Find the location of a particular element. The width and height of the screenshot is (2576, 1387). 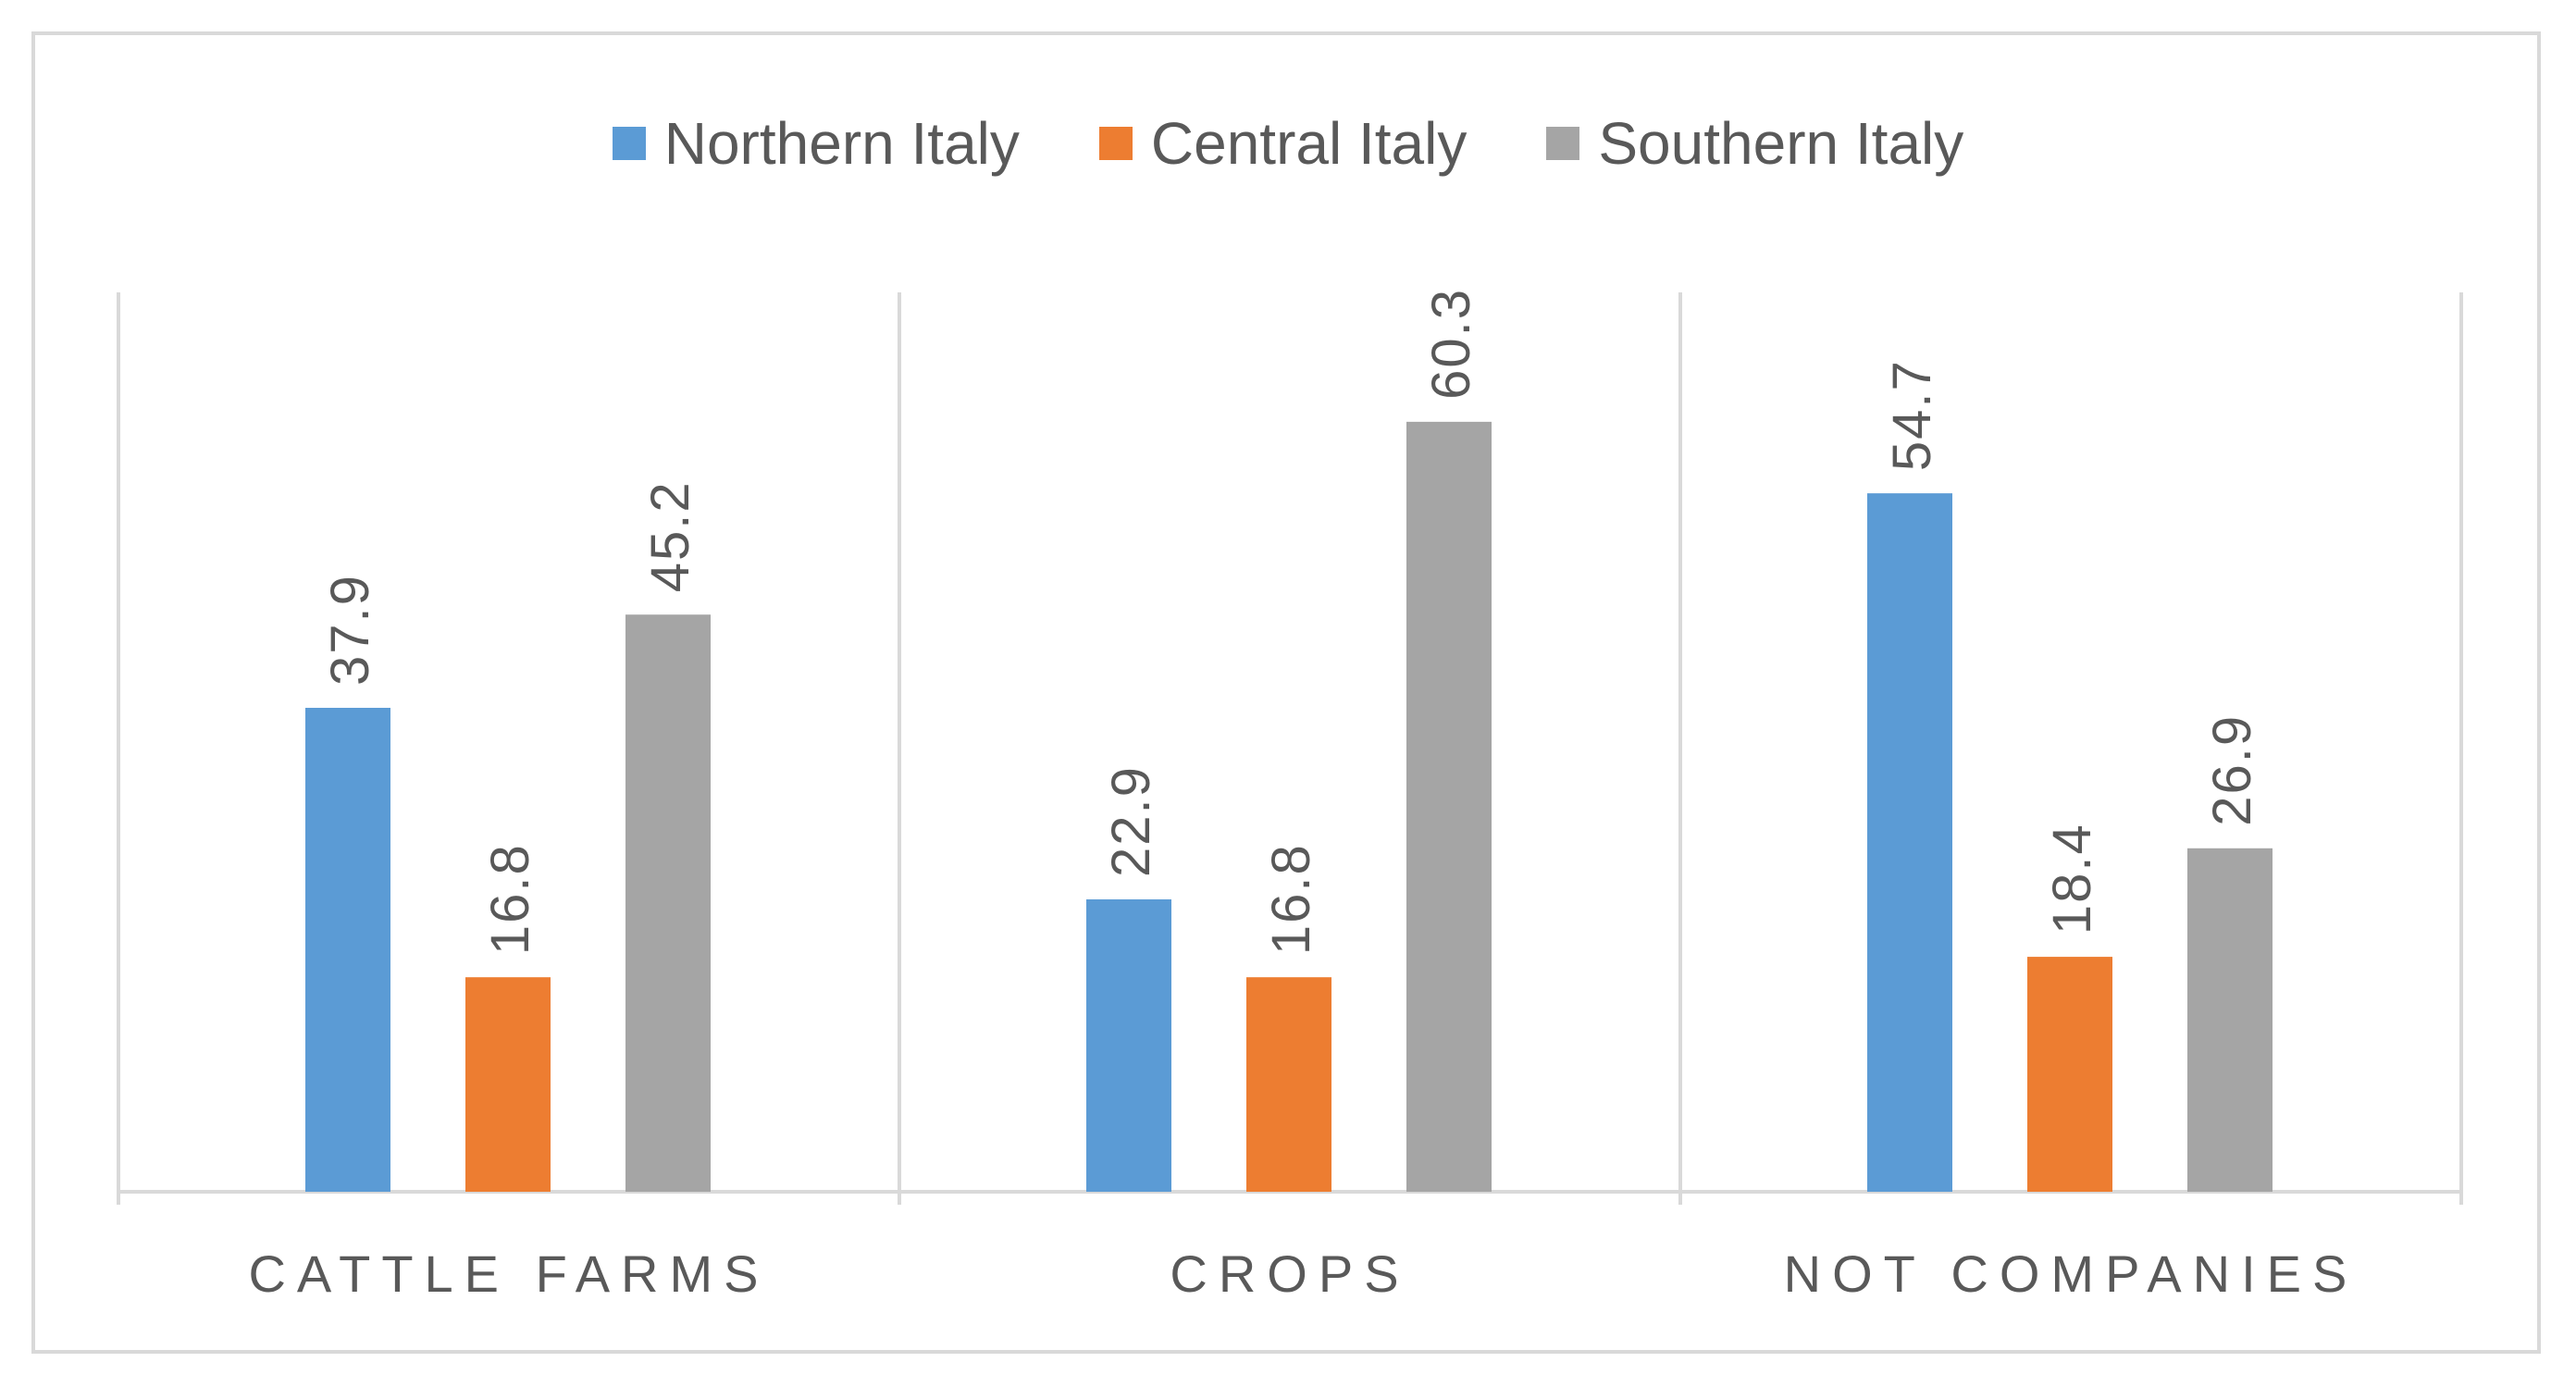

data-label-0-2: 54.7 is located at coordinates (1912, 415).